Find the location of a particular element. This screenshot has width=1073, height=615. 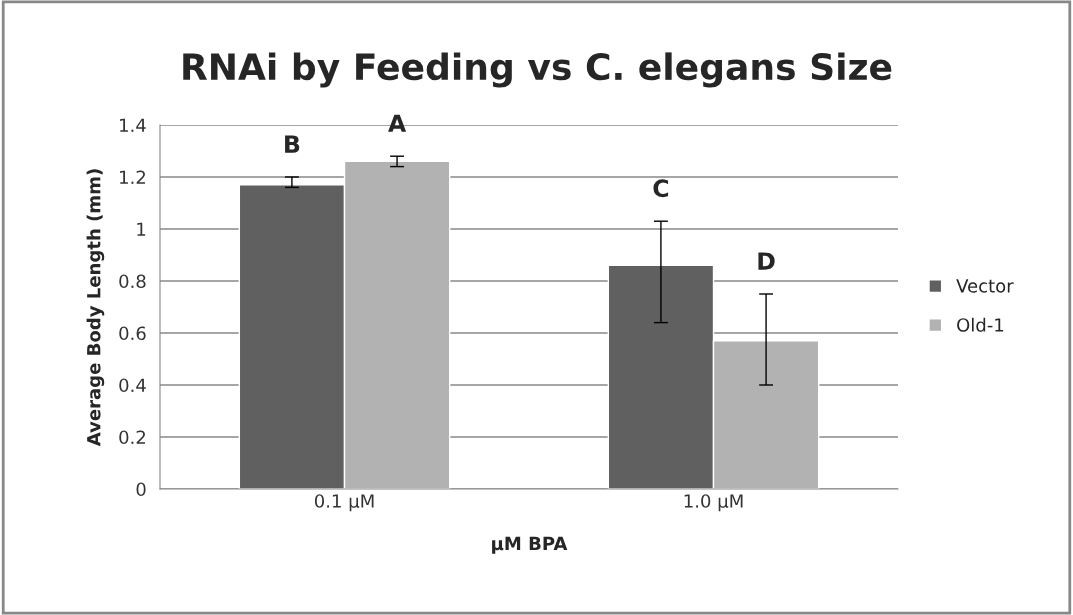

annotation: A is located at coordinates (397, 123).